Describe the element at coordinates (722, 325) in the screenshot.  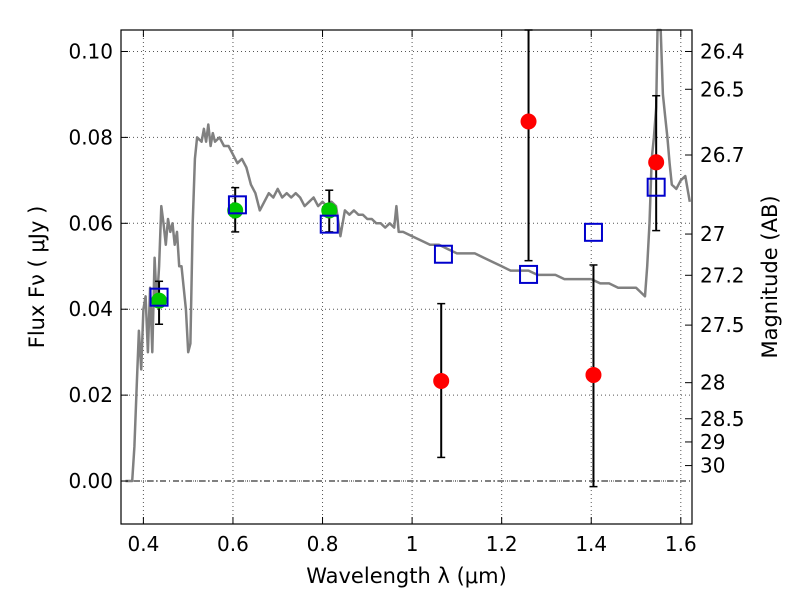
I see `y2-tick-label: 27.5` at that location.